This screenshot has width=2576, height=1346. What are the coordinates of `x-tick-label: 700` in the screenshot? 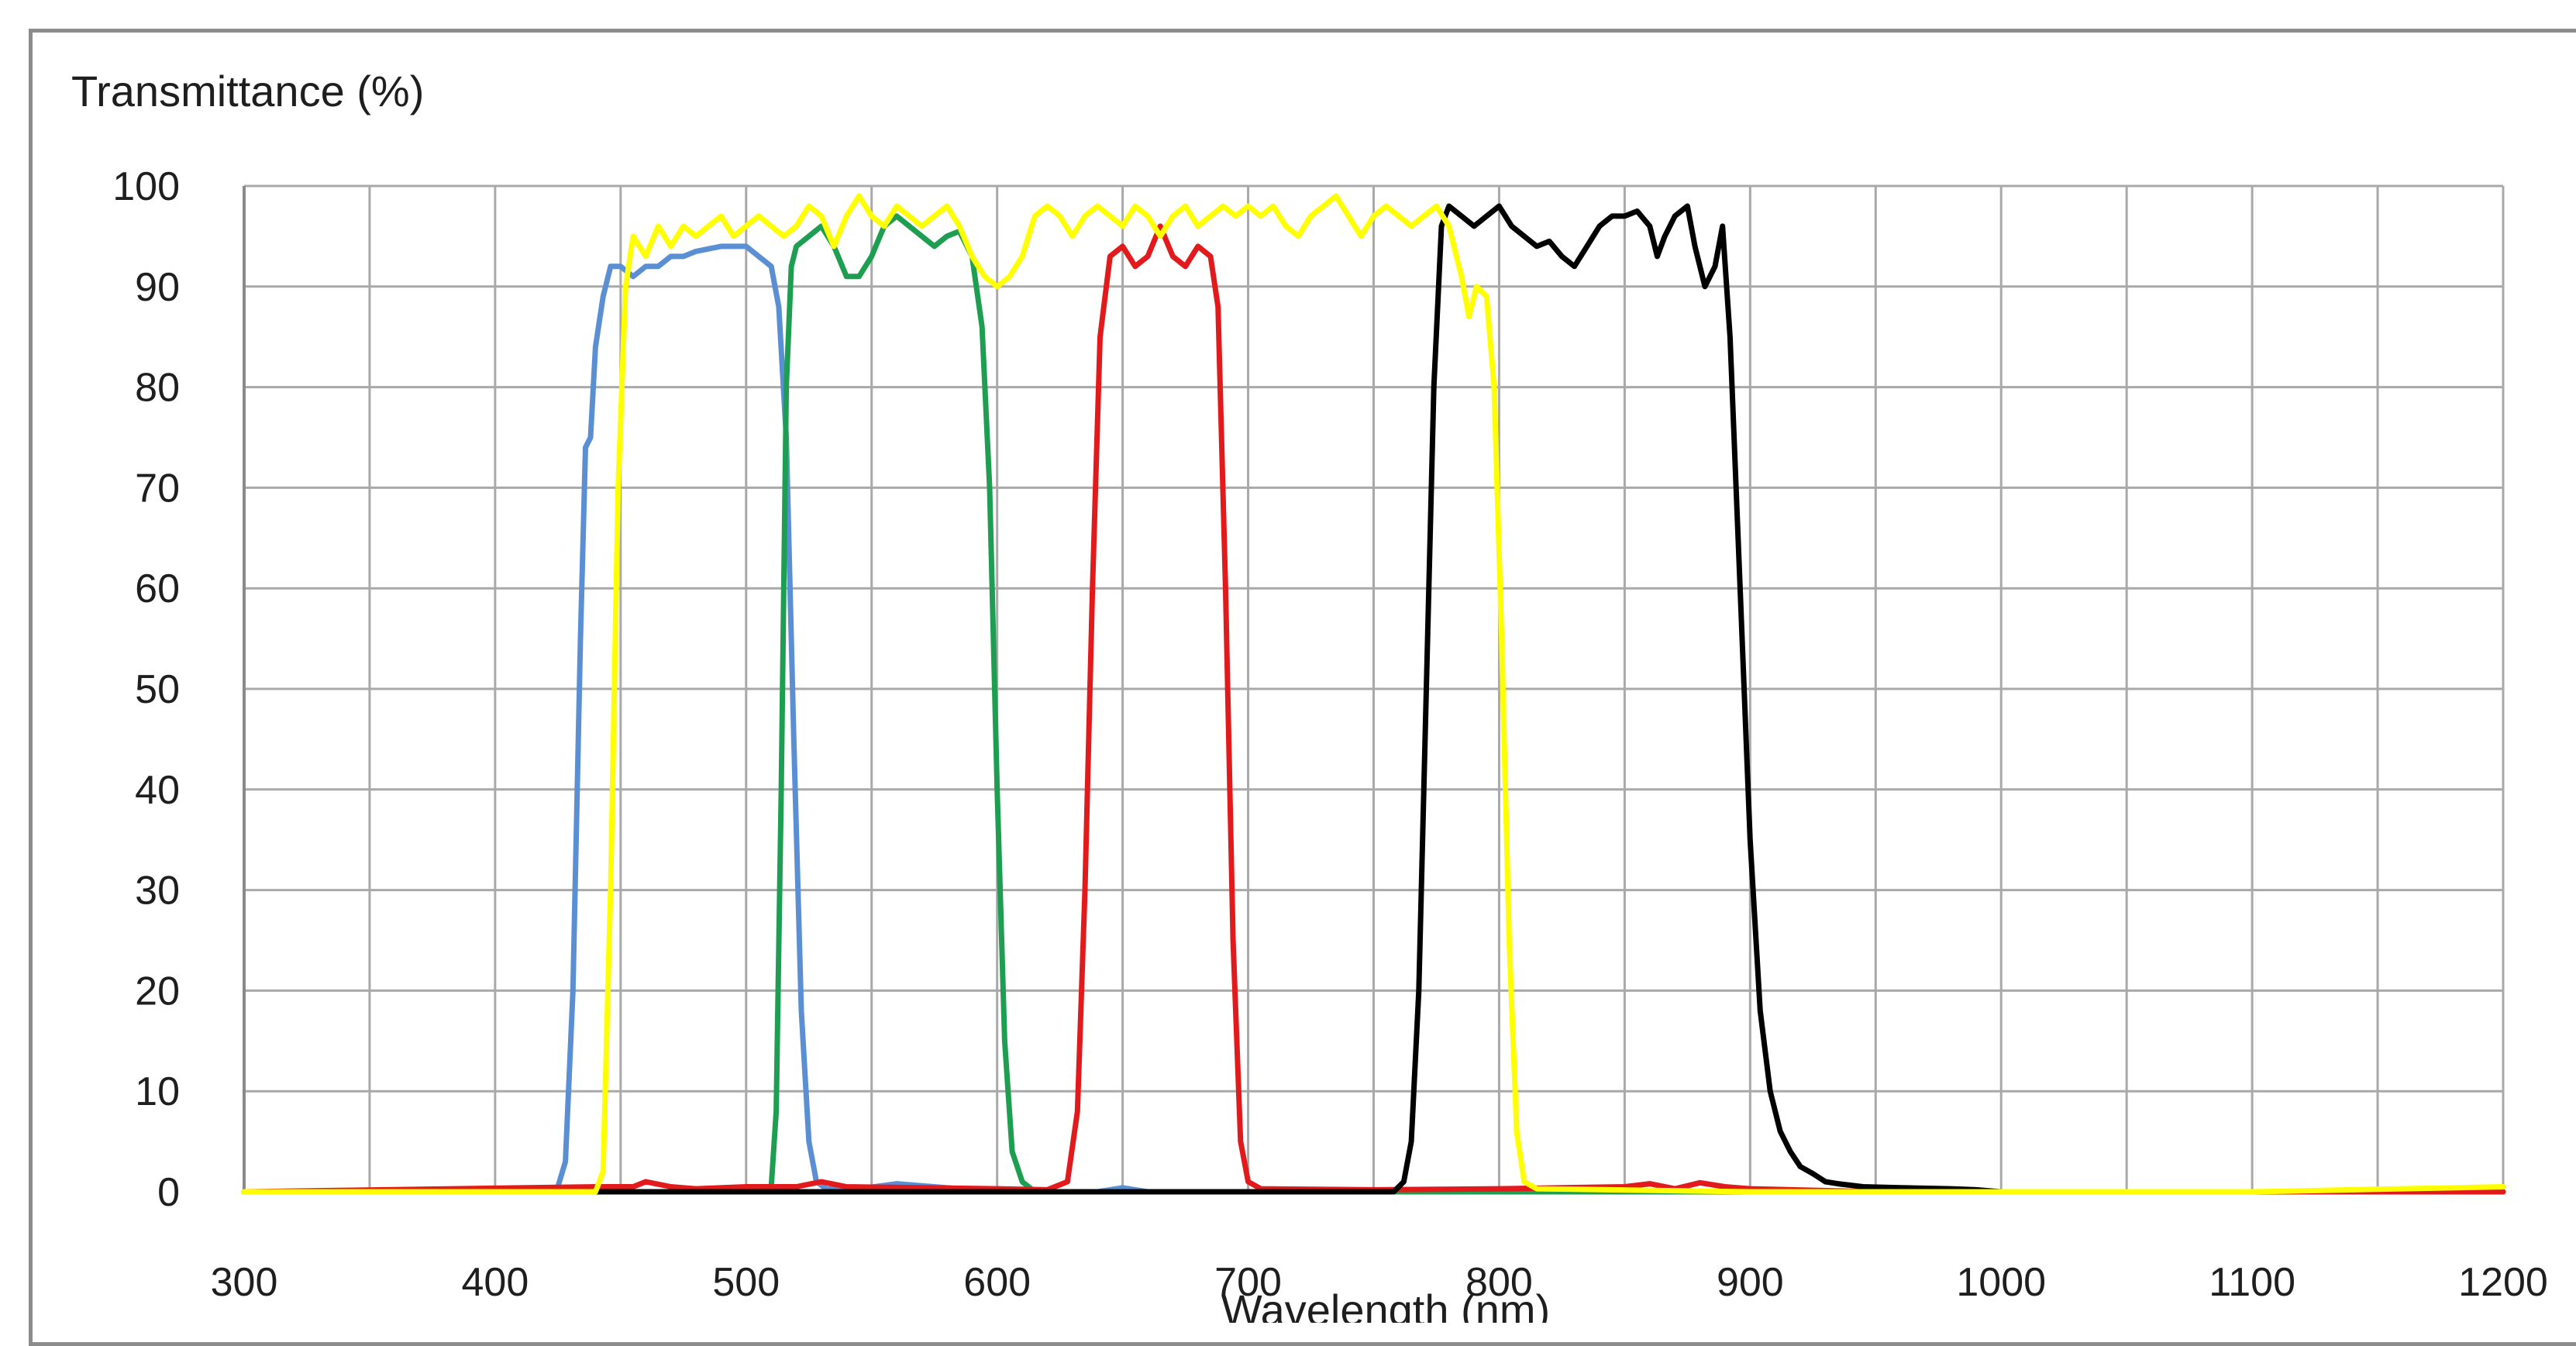 It's located at (1248, 1283).